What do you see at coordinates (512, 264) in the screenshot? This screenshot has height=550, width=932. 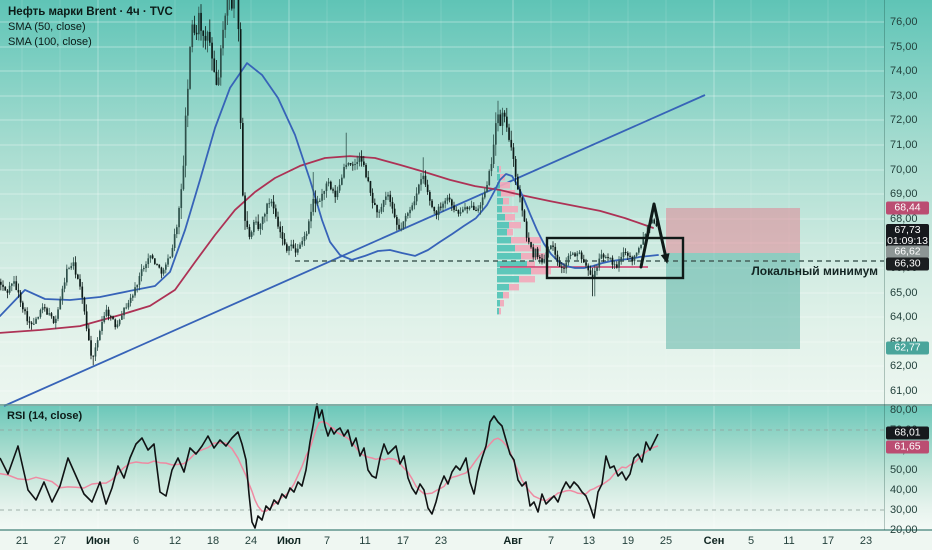 I see `volume-profile-buy-bar` at bounding box center [512, 264].